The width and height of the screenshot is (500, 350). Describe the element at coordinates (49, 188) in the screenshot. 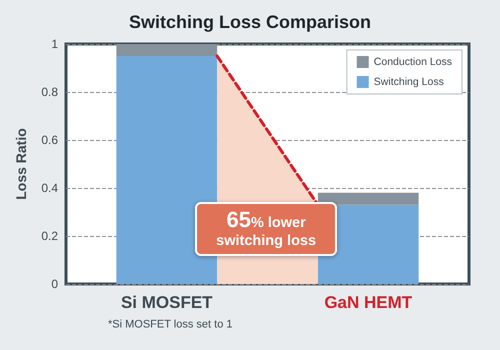

I see `y-tick-label: 0.4` at that location.